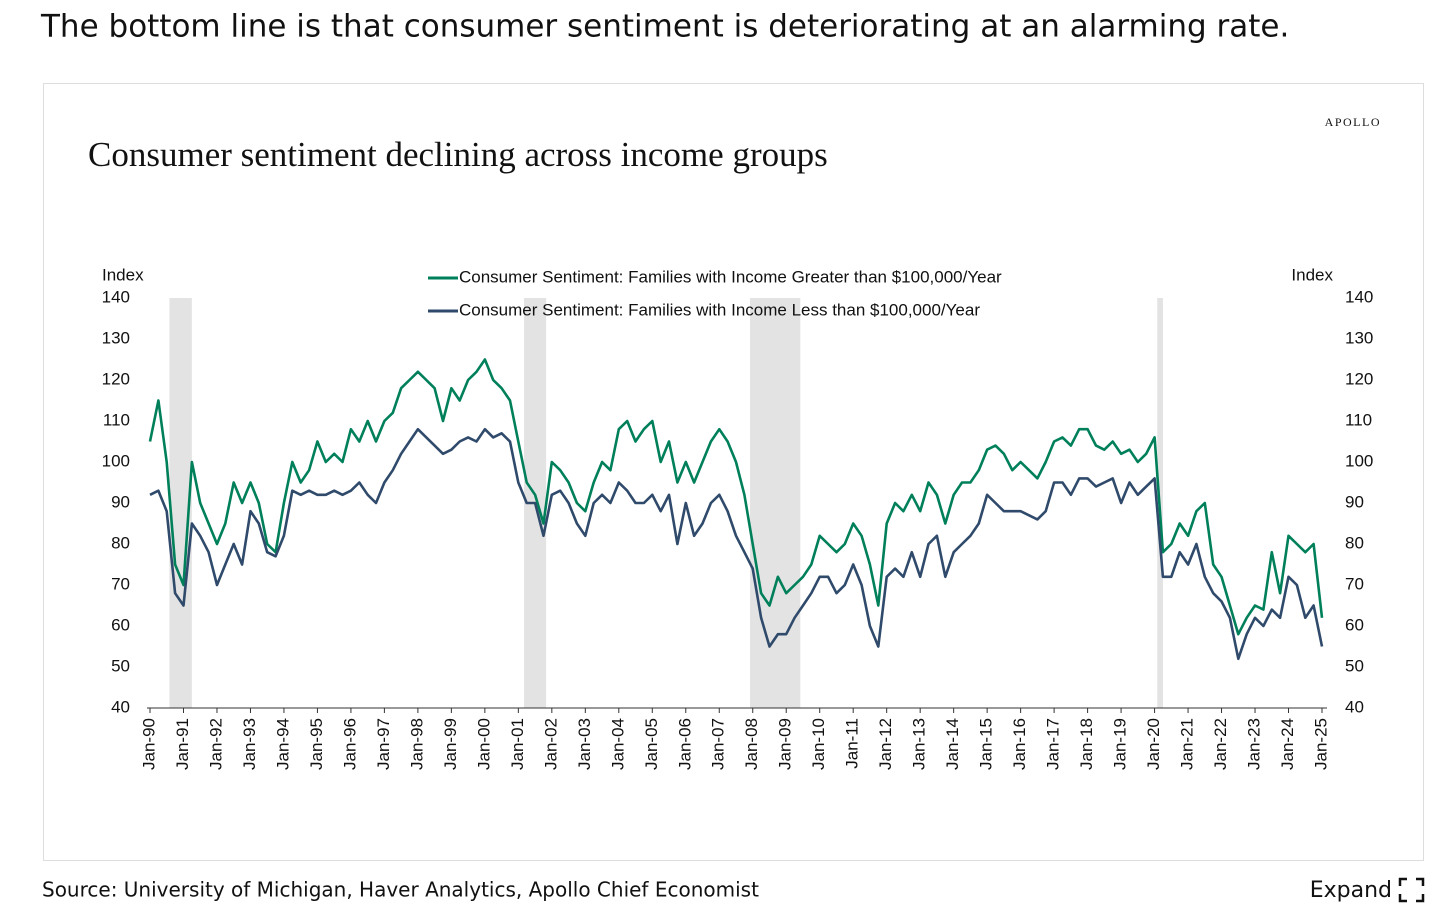  What do you see at coordinates (1120, 744) in the screenshot?
I see `x-tick-label: Jan-19` at bounding box center [1120, 744].